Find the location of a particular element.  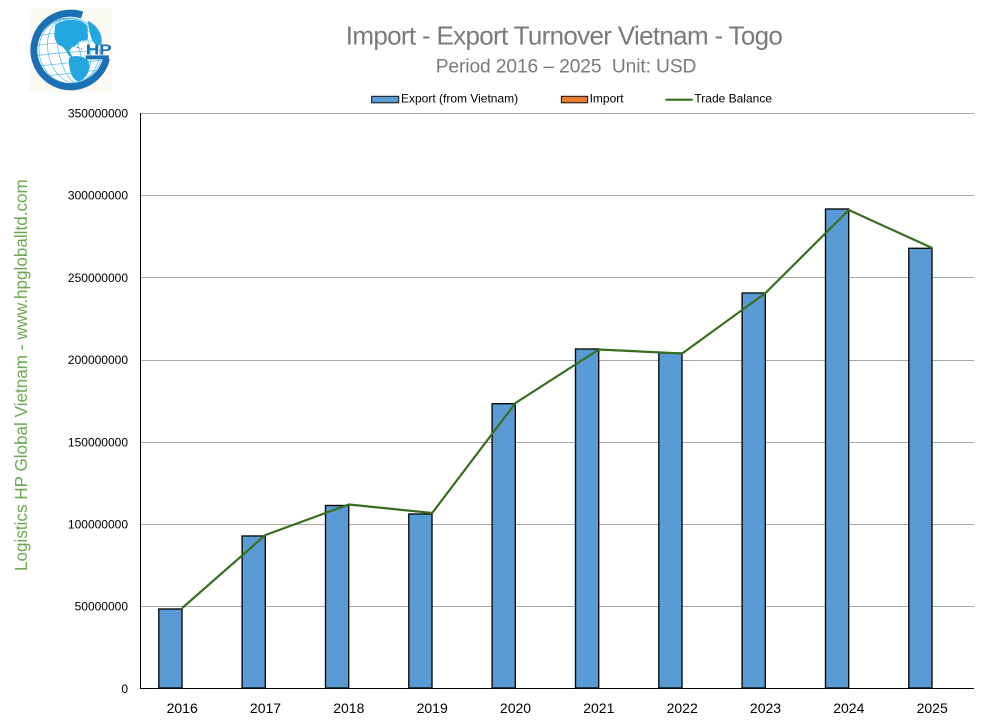

svg-text: Period 2016 – 2025 Unit: USD is located at coordinates (566, 67).